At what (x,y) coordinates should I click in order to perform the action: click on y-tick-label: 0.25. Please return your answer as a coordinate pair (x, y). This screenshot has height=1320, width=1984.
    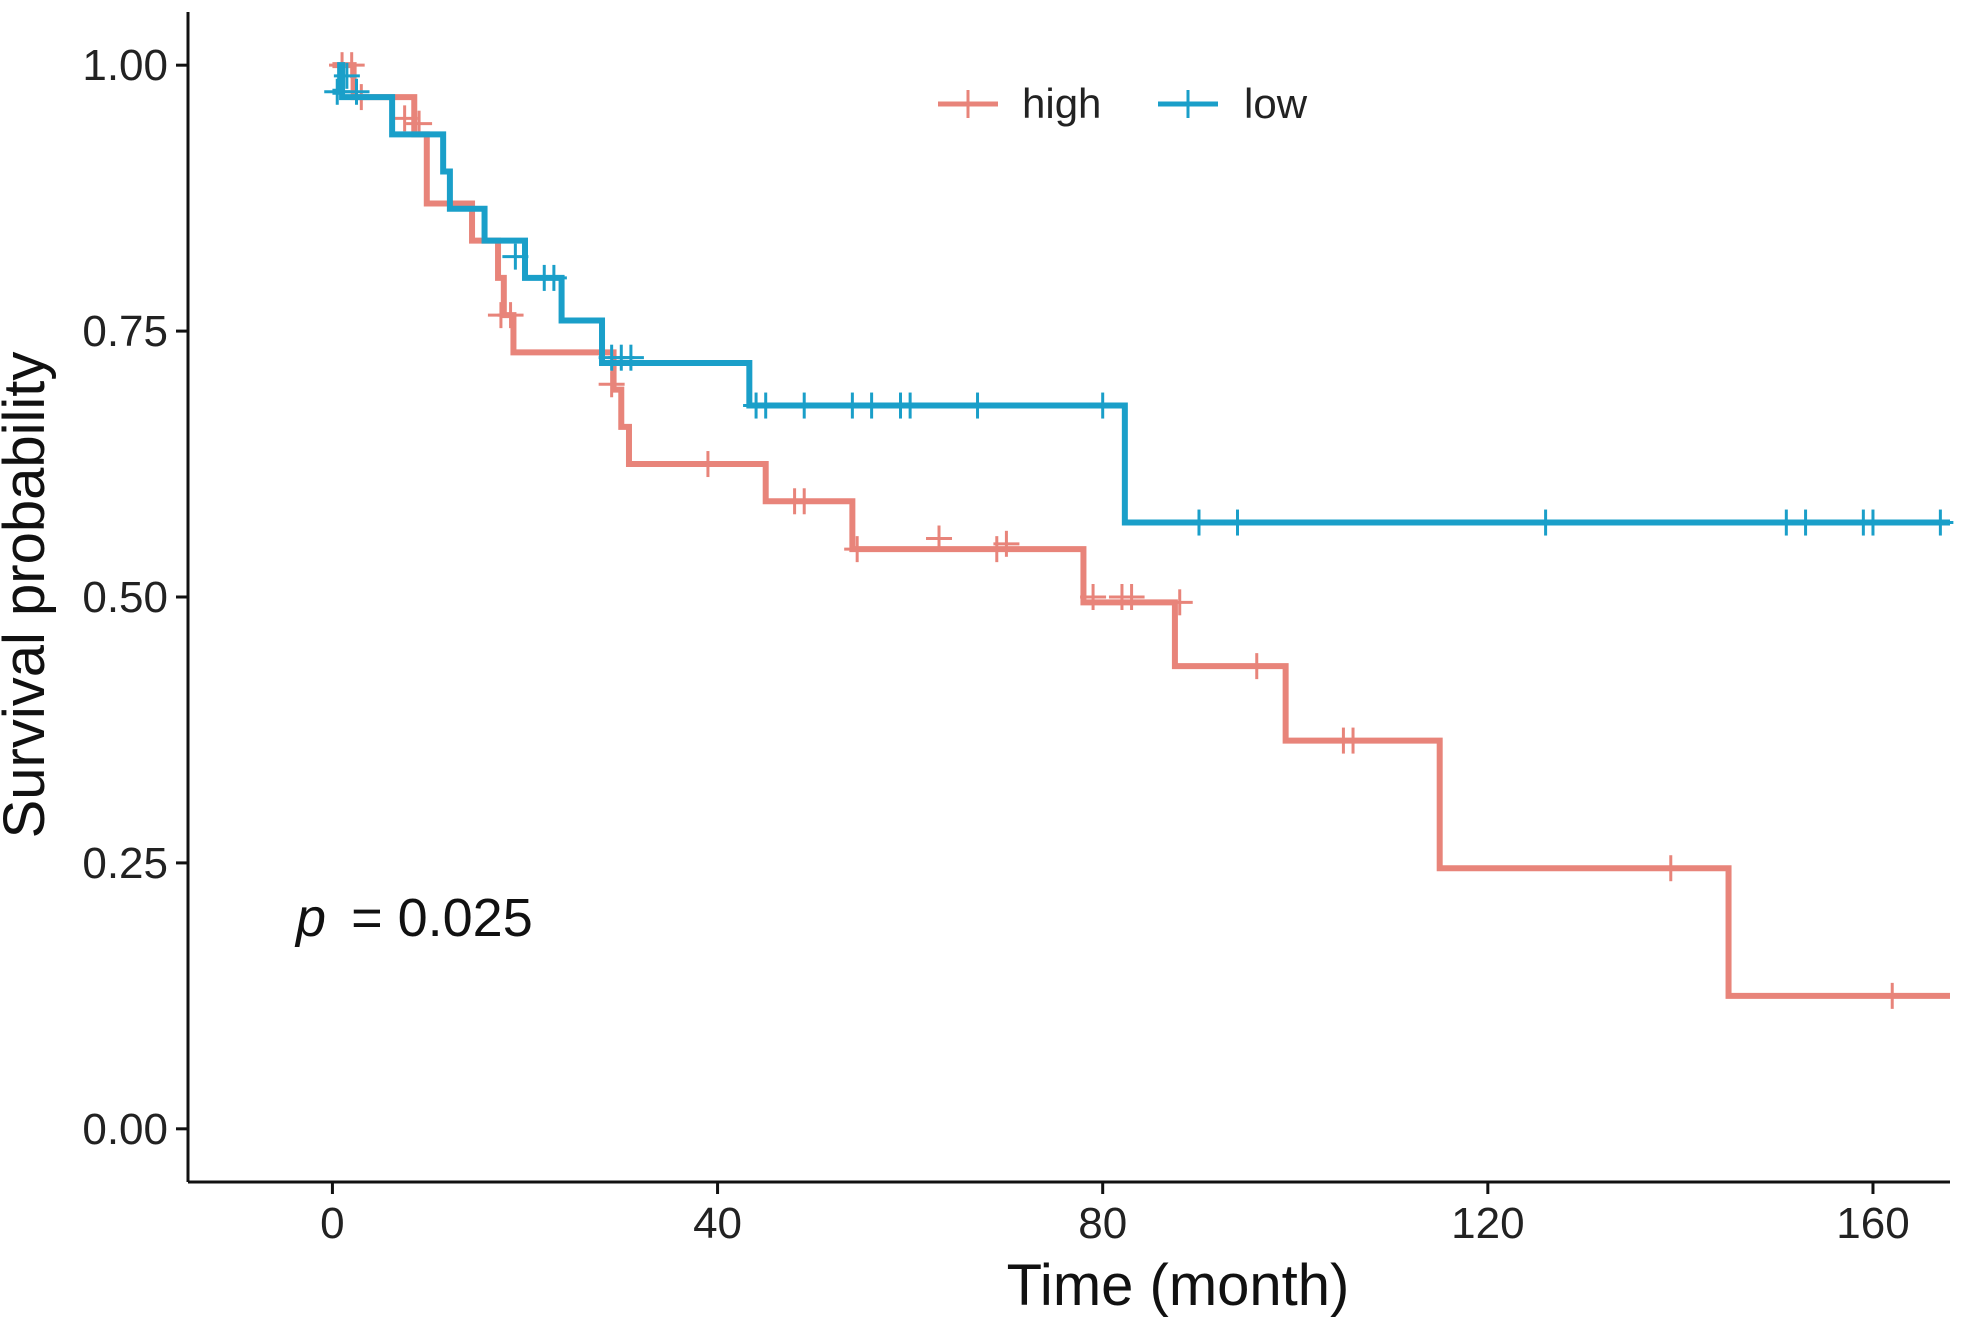
    Looking at the image, I should click on (125, 863).